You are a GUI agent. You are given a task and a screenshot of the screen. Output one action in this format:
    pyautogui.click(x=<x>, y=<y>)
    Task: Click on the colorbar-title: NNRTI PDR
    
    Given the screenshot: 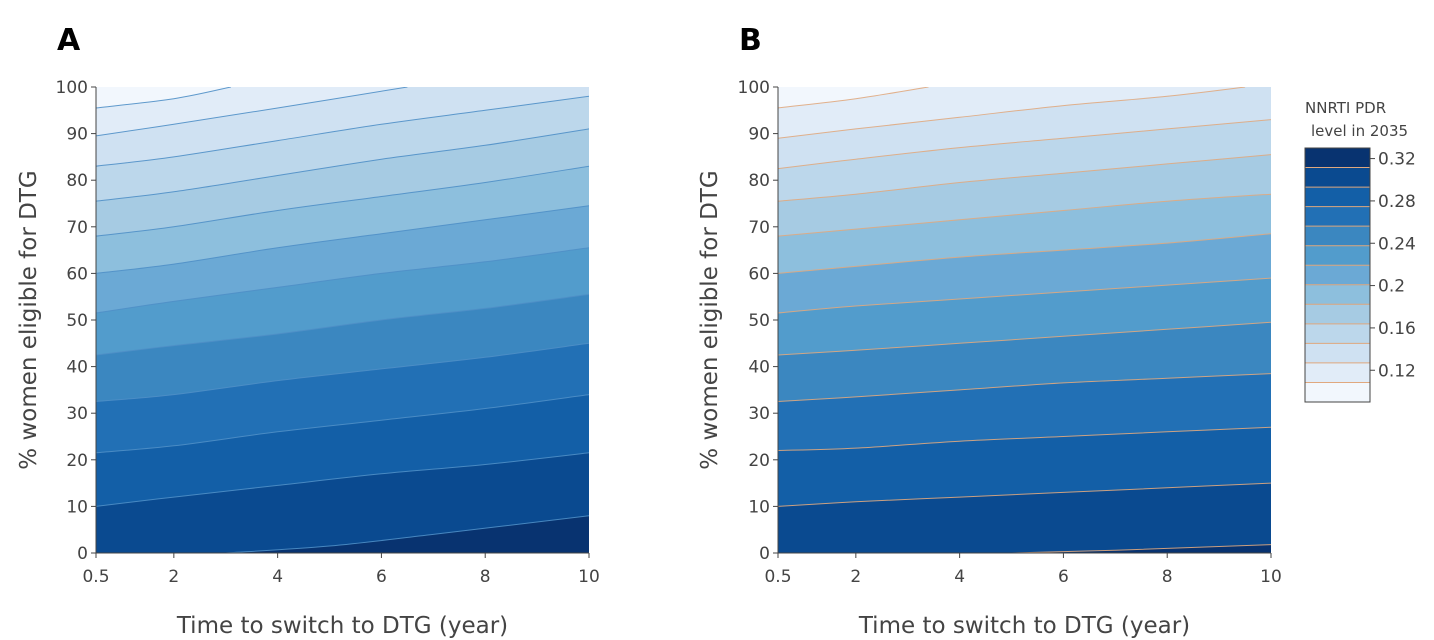 What is the action you would take?
    pyautogui.click(x=1345, y=108)
    